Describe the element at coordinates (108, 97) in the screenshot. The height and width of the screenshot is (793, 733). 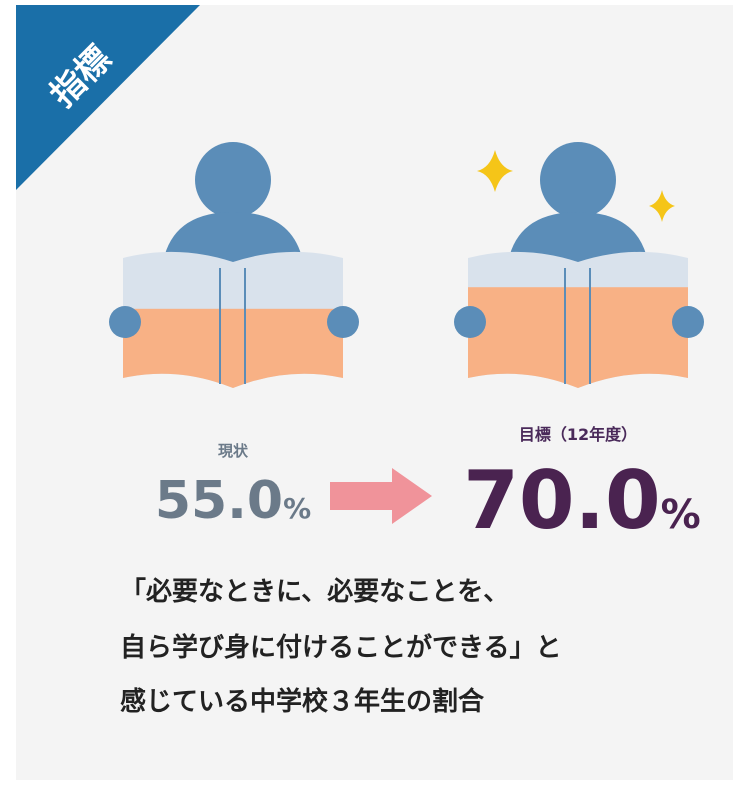
I see `badge` at that location.